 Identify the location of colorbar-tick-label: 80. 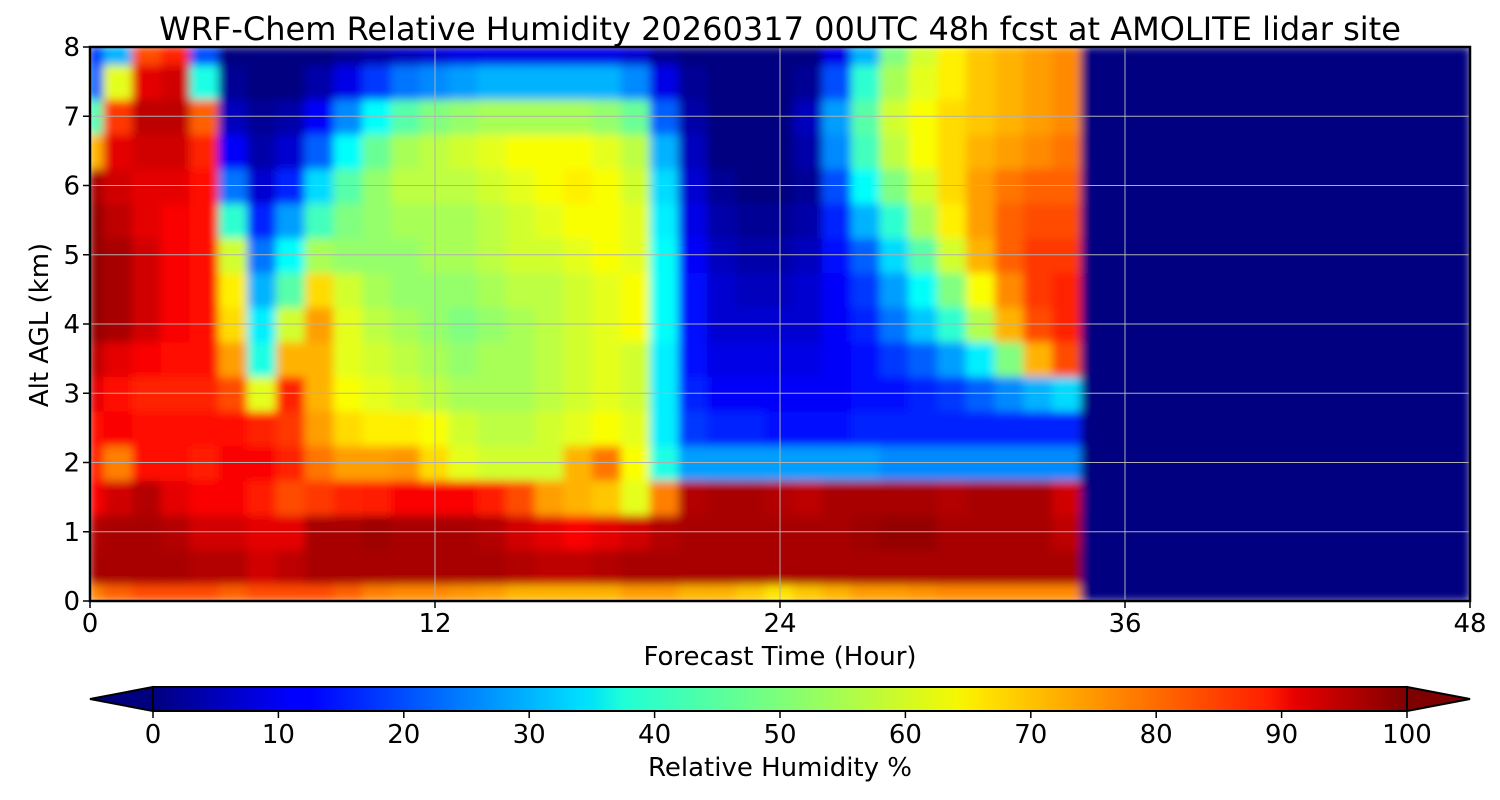
(1156, 735).